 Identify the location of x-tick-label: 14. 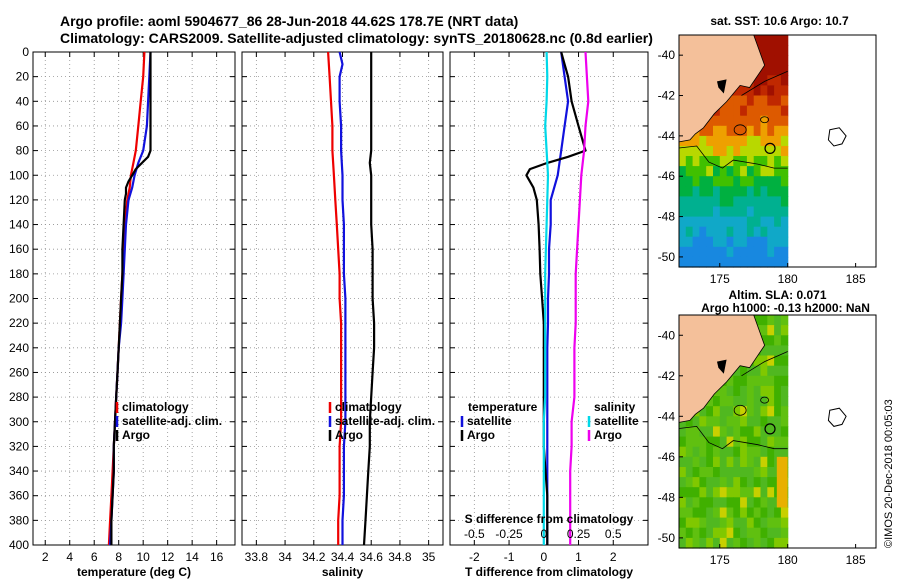
(192, 557).